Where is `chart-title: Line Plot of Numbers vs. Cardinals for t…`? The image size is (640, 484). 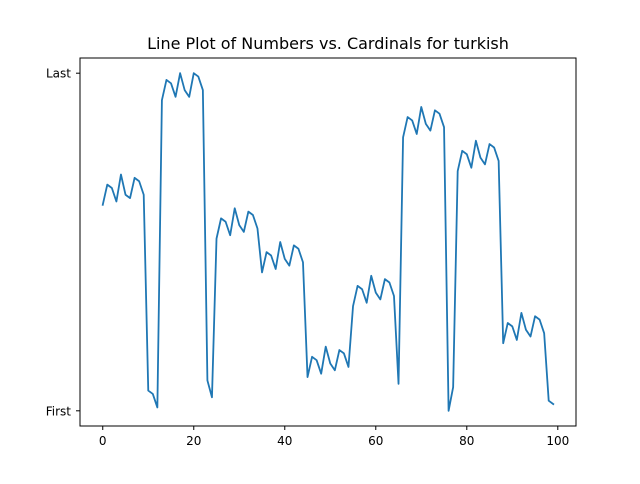 chart-title: Line Plot of Numbers vs. Cardinals for t… is located at coordinates (328, 43).